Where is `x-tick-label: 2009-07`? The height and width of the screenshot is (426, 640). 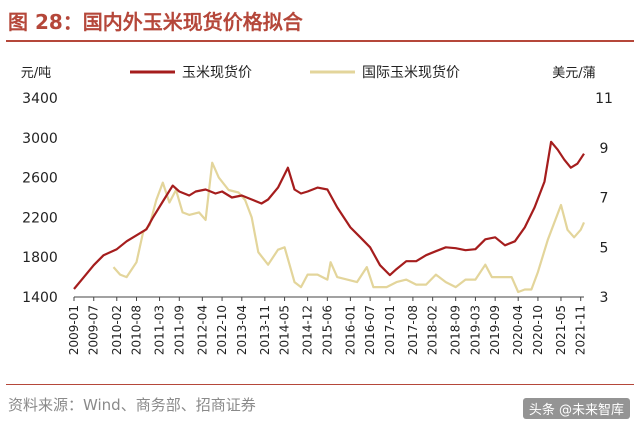 x-tick-label: 2009-07 is located at coordinates (94, 330).